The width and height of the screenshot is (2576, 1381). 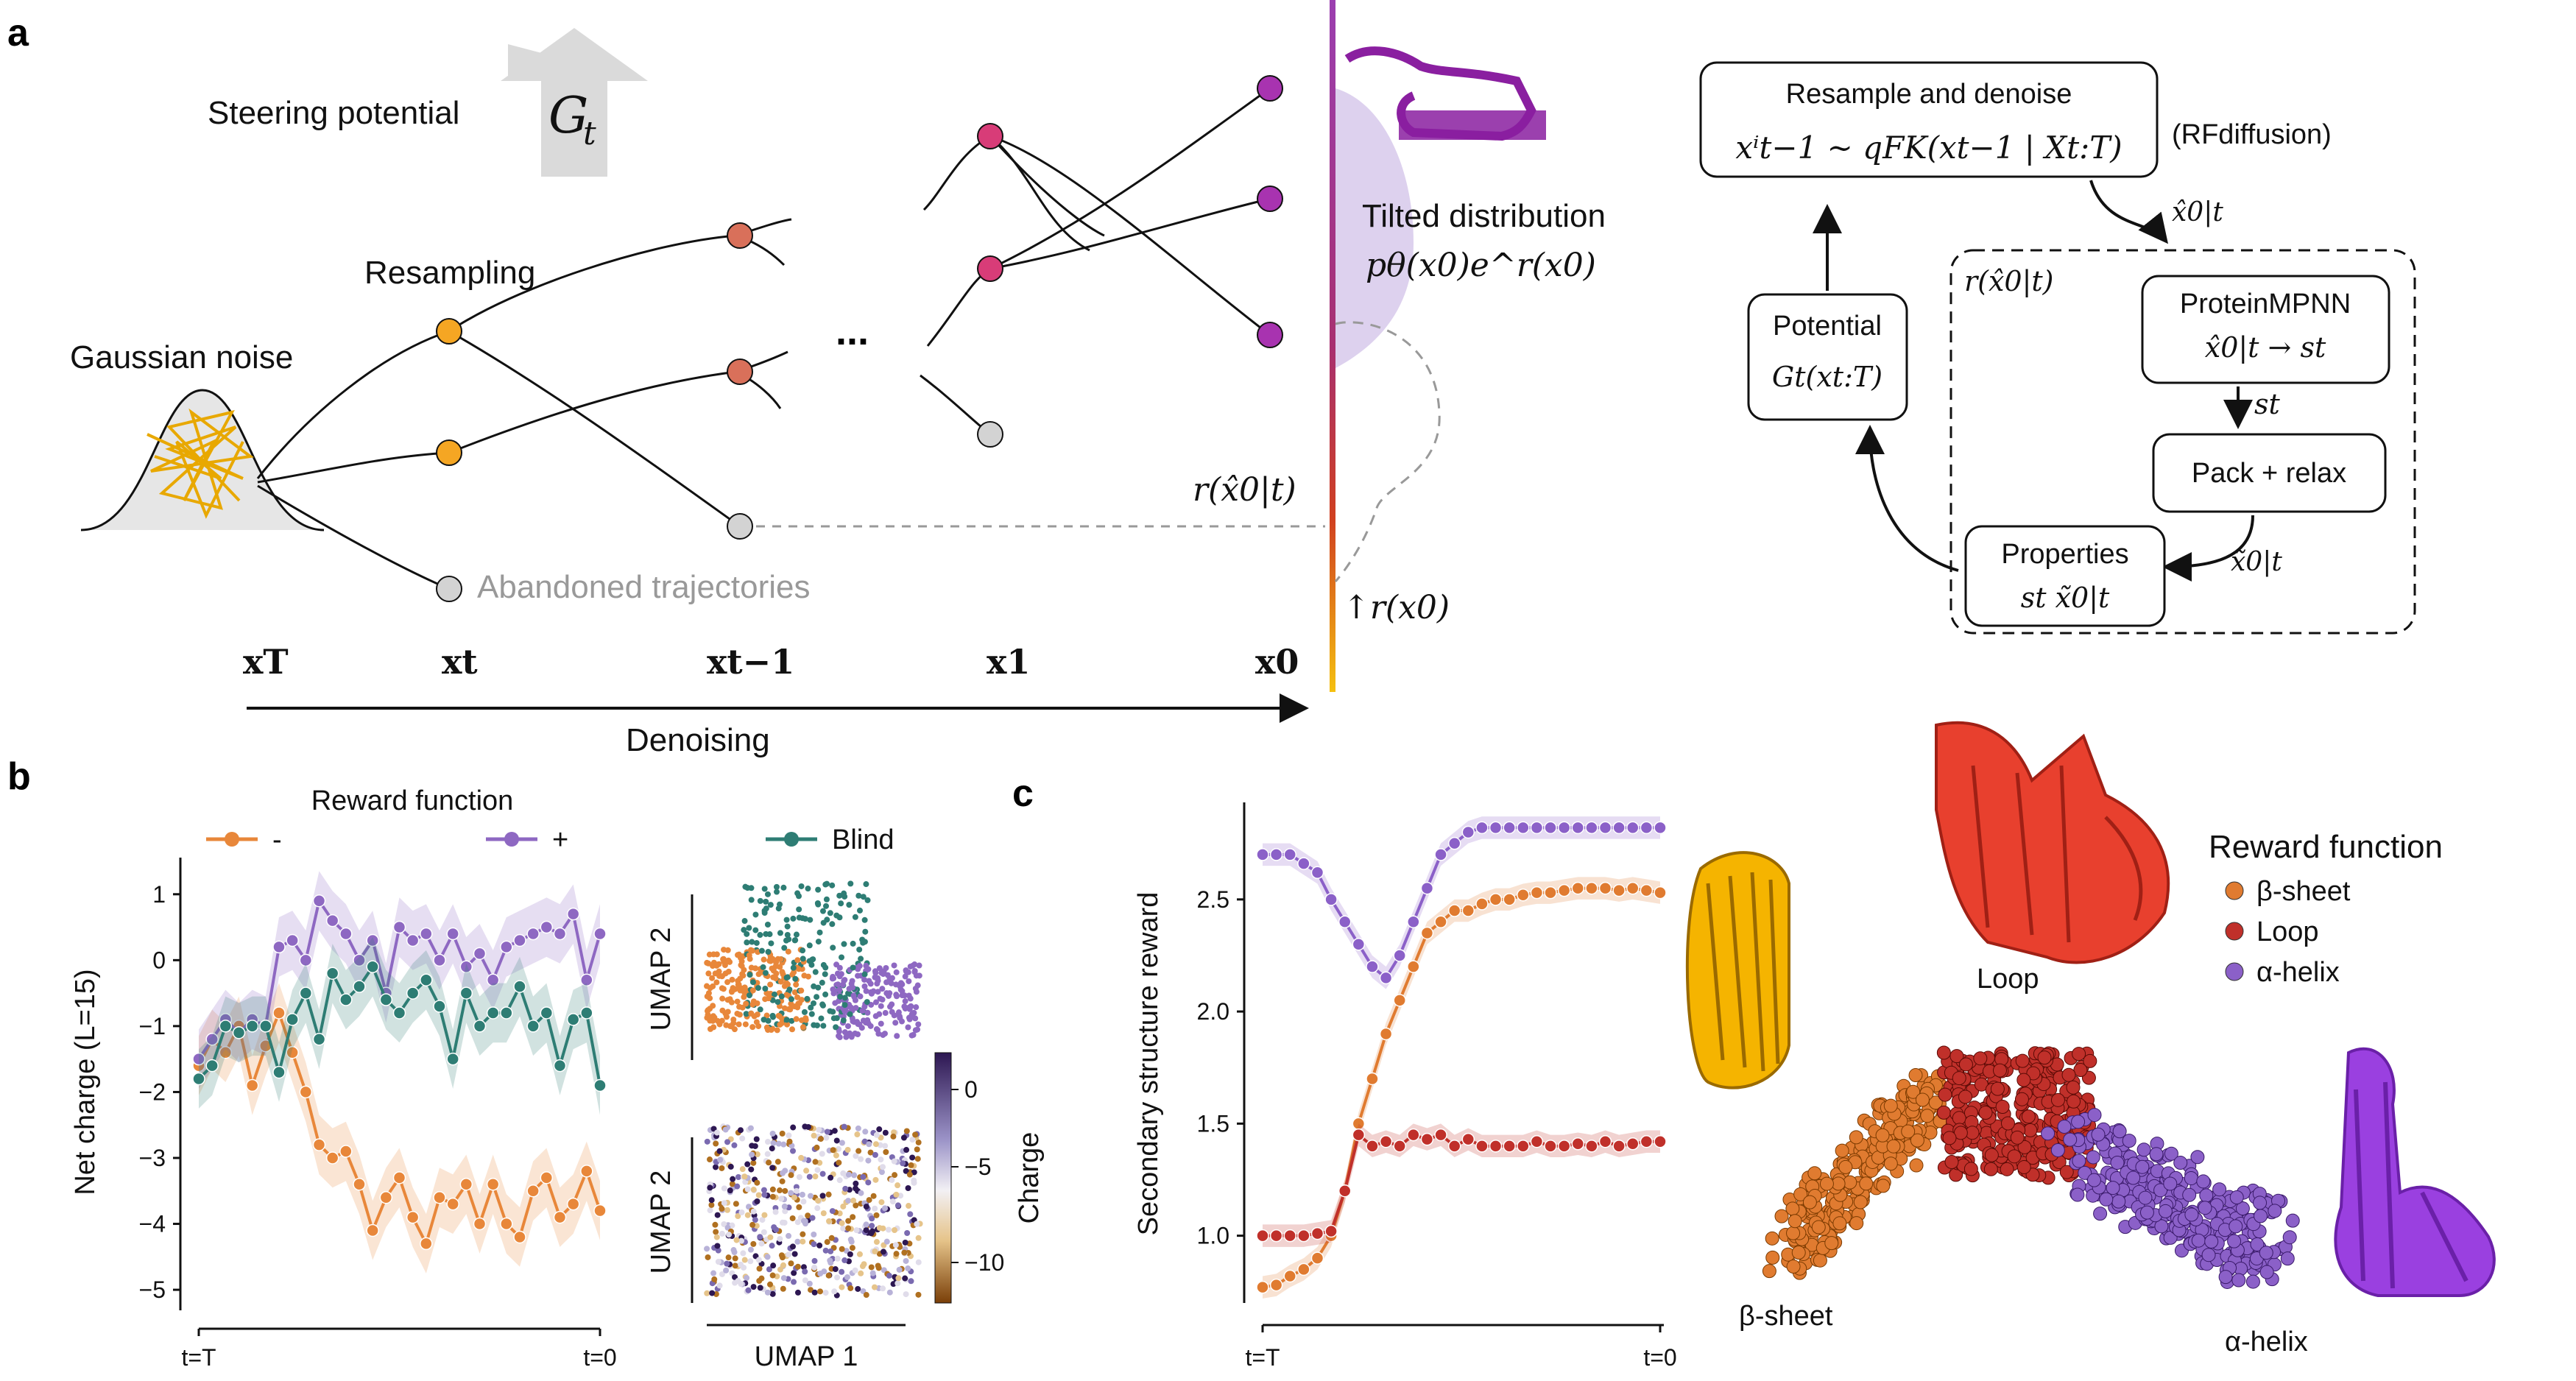 What do you see at coordinates (1484, 216) in the screenshot?
I see `tilted-distribution-title: Tilted distribution` at bounding box center [1484, 216].